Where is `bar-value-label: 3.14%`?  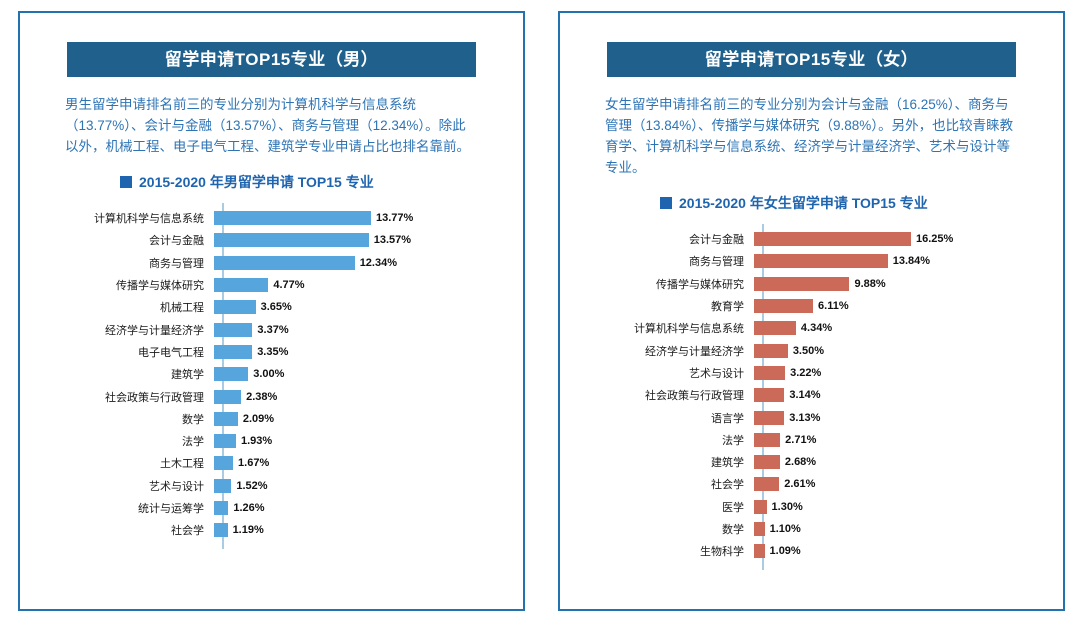
bar-value-label: 3.14% is located at coordinates (805, 395).